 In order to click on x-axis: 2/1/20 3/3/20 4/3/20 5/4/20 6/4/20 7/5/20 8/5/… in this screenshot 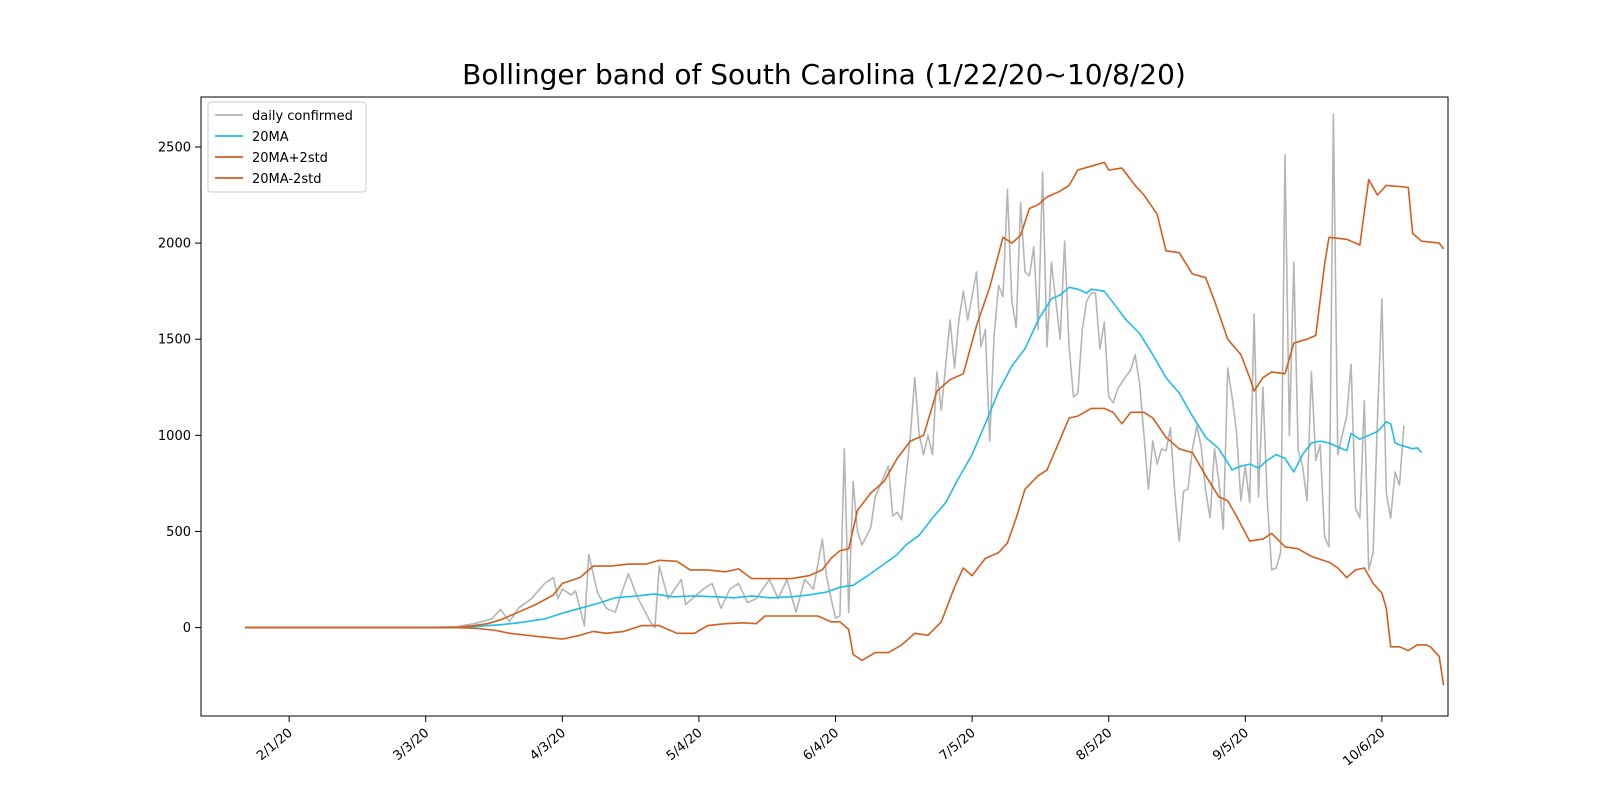, I will do `click(821, 742)`.